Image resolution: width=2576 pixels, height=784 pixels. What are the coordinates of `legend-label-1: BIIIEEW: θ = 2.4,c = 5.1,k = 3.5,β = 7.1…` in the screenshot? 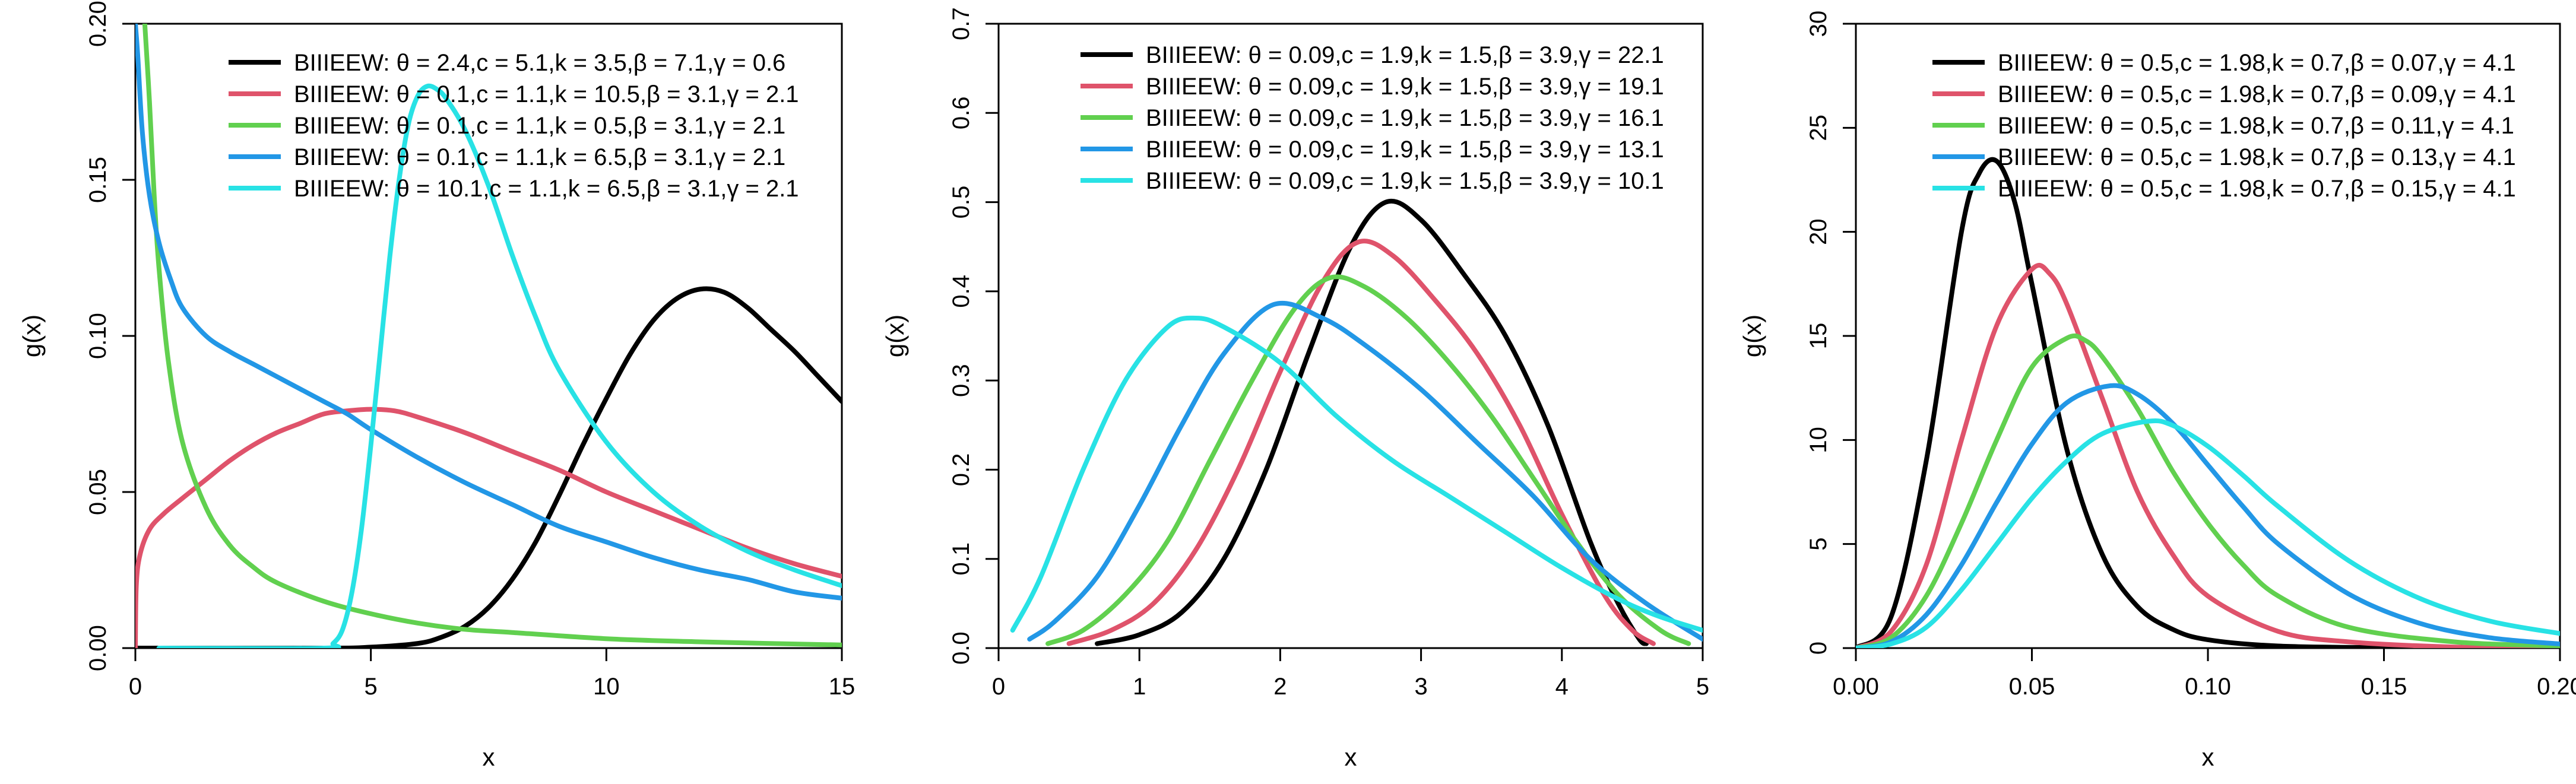 It's located at (540, 63).